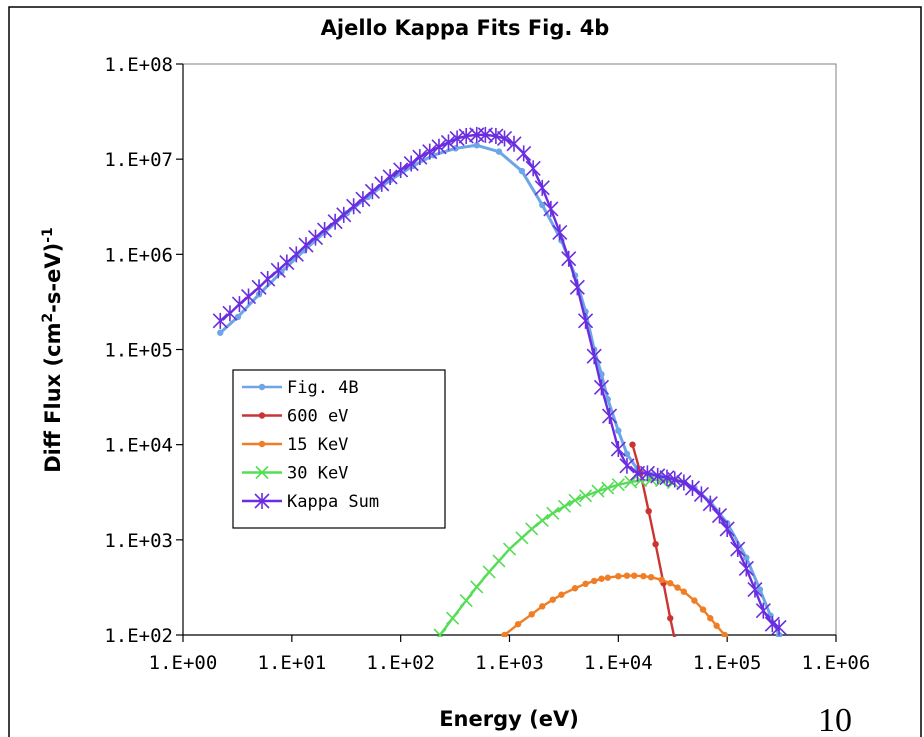 Image resolution: width=924 pixels, height=737 pixels. Describe the element at coordinates (317, 445) in the screenshot. I see `legend-label: 15 KeV` at that location.